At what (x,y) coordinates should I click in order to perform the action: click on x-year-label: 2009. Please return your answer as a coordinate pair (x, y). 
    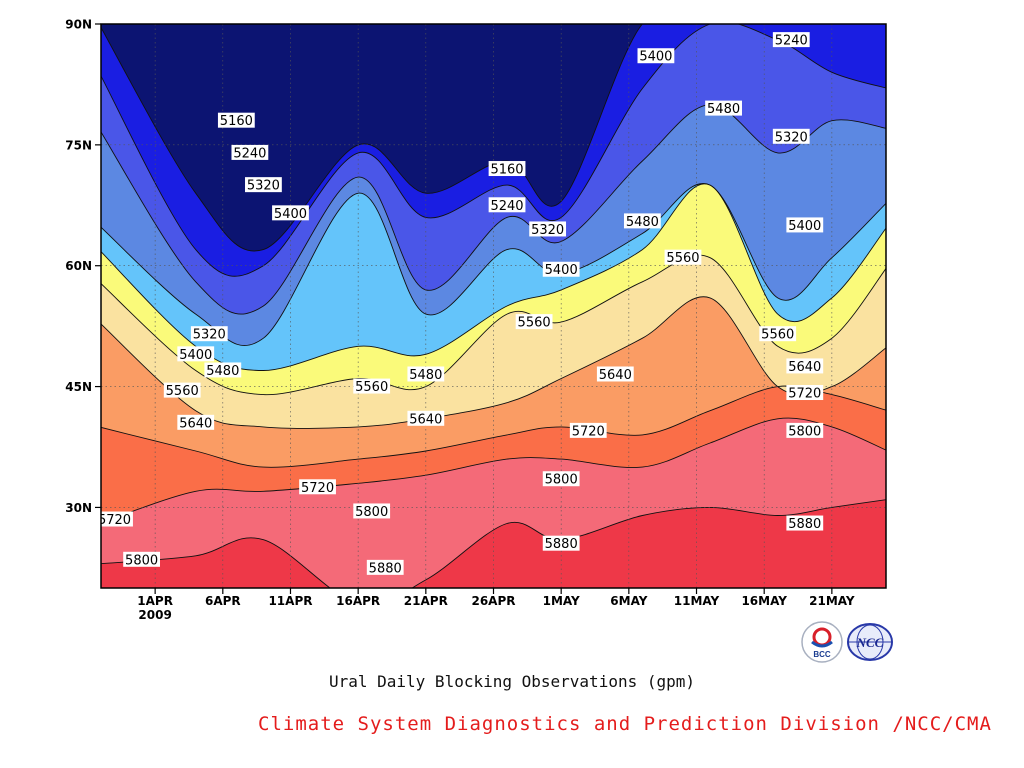
    Looking at the image, I should click on (154, 615).